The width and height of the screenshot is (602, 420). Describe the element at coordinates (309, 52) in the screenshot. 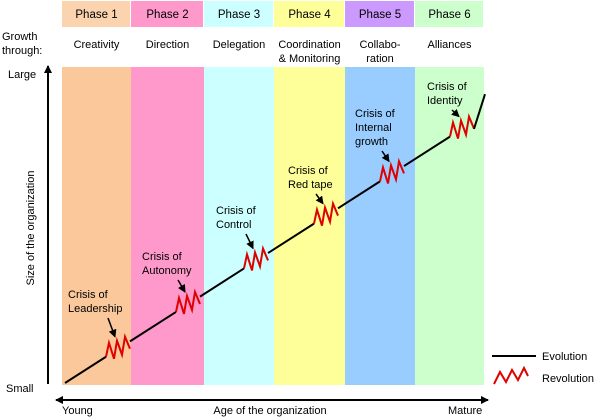

I see `growth-label: Coordination & Monitoring` at that location.